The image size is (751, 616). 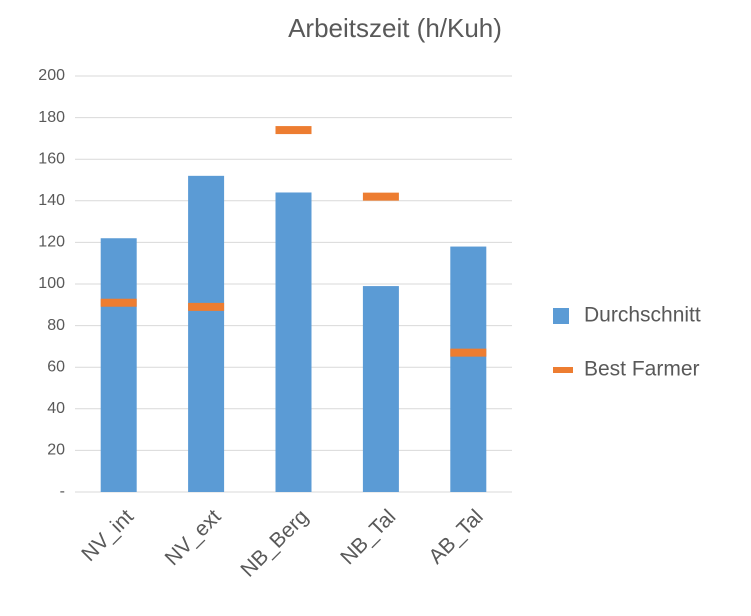 What do you see at coordinates (51, 158) in the screenshot?
I see `y-tick-label: 160` at bounding box center [51, 158].